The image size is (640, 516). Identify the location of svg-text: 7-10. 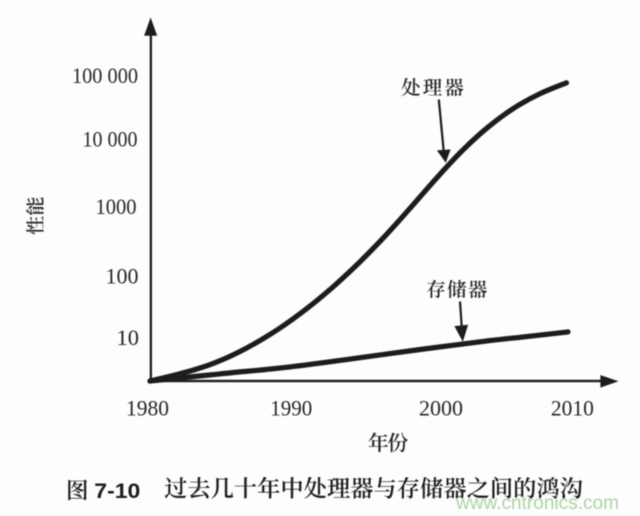
(117, 491).